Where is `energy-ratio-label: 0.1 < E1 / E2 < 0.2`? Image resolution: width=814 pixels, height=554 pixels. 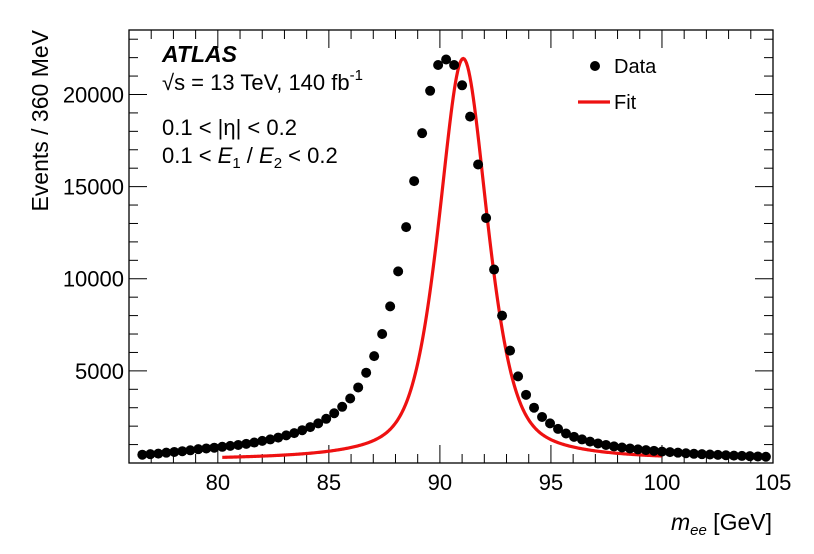 energy-ratio-label: 0.1 < E1 / E2 < 0.2 is located at coordinates (250, 157).